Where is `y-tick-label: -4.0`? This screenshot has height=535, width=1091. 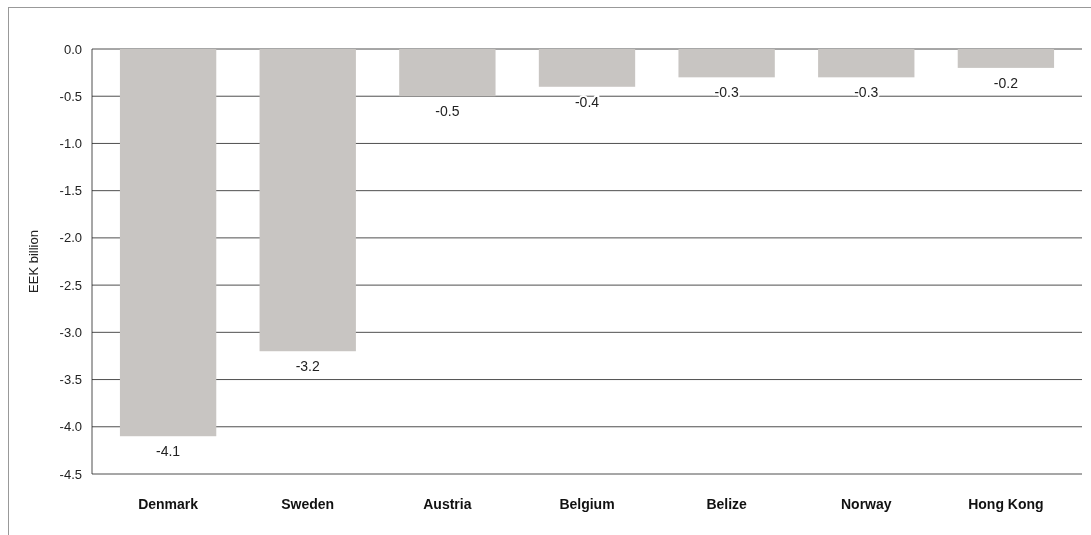 y-tick-label: -4.0 is located at coordinates (70, 427).